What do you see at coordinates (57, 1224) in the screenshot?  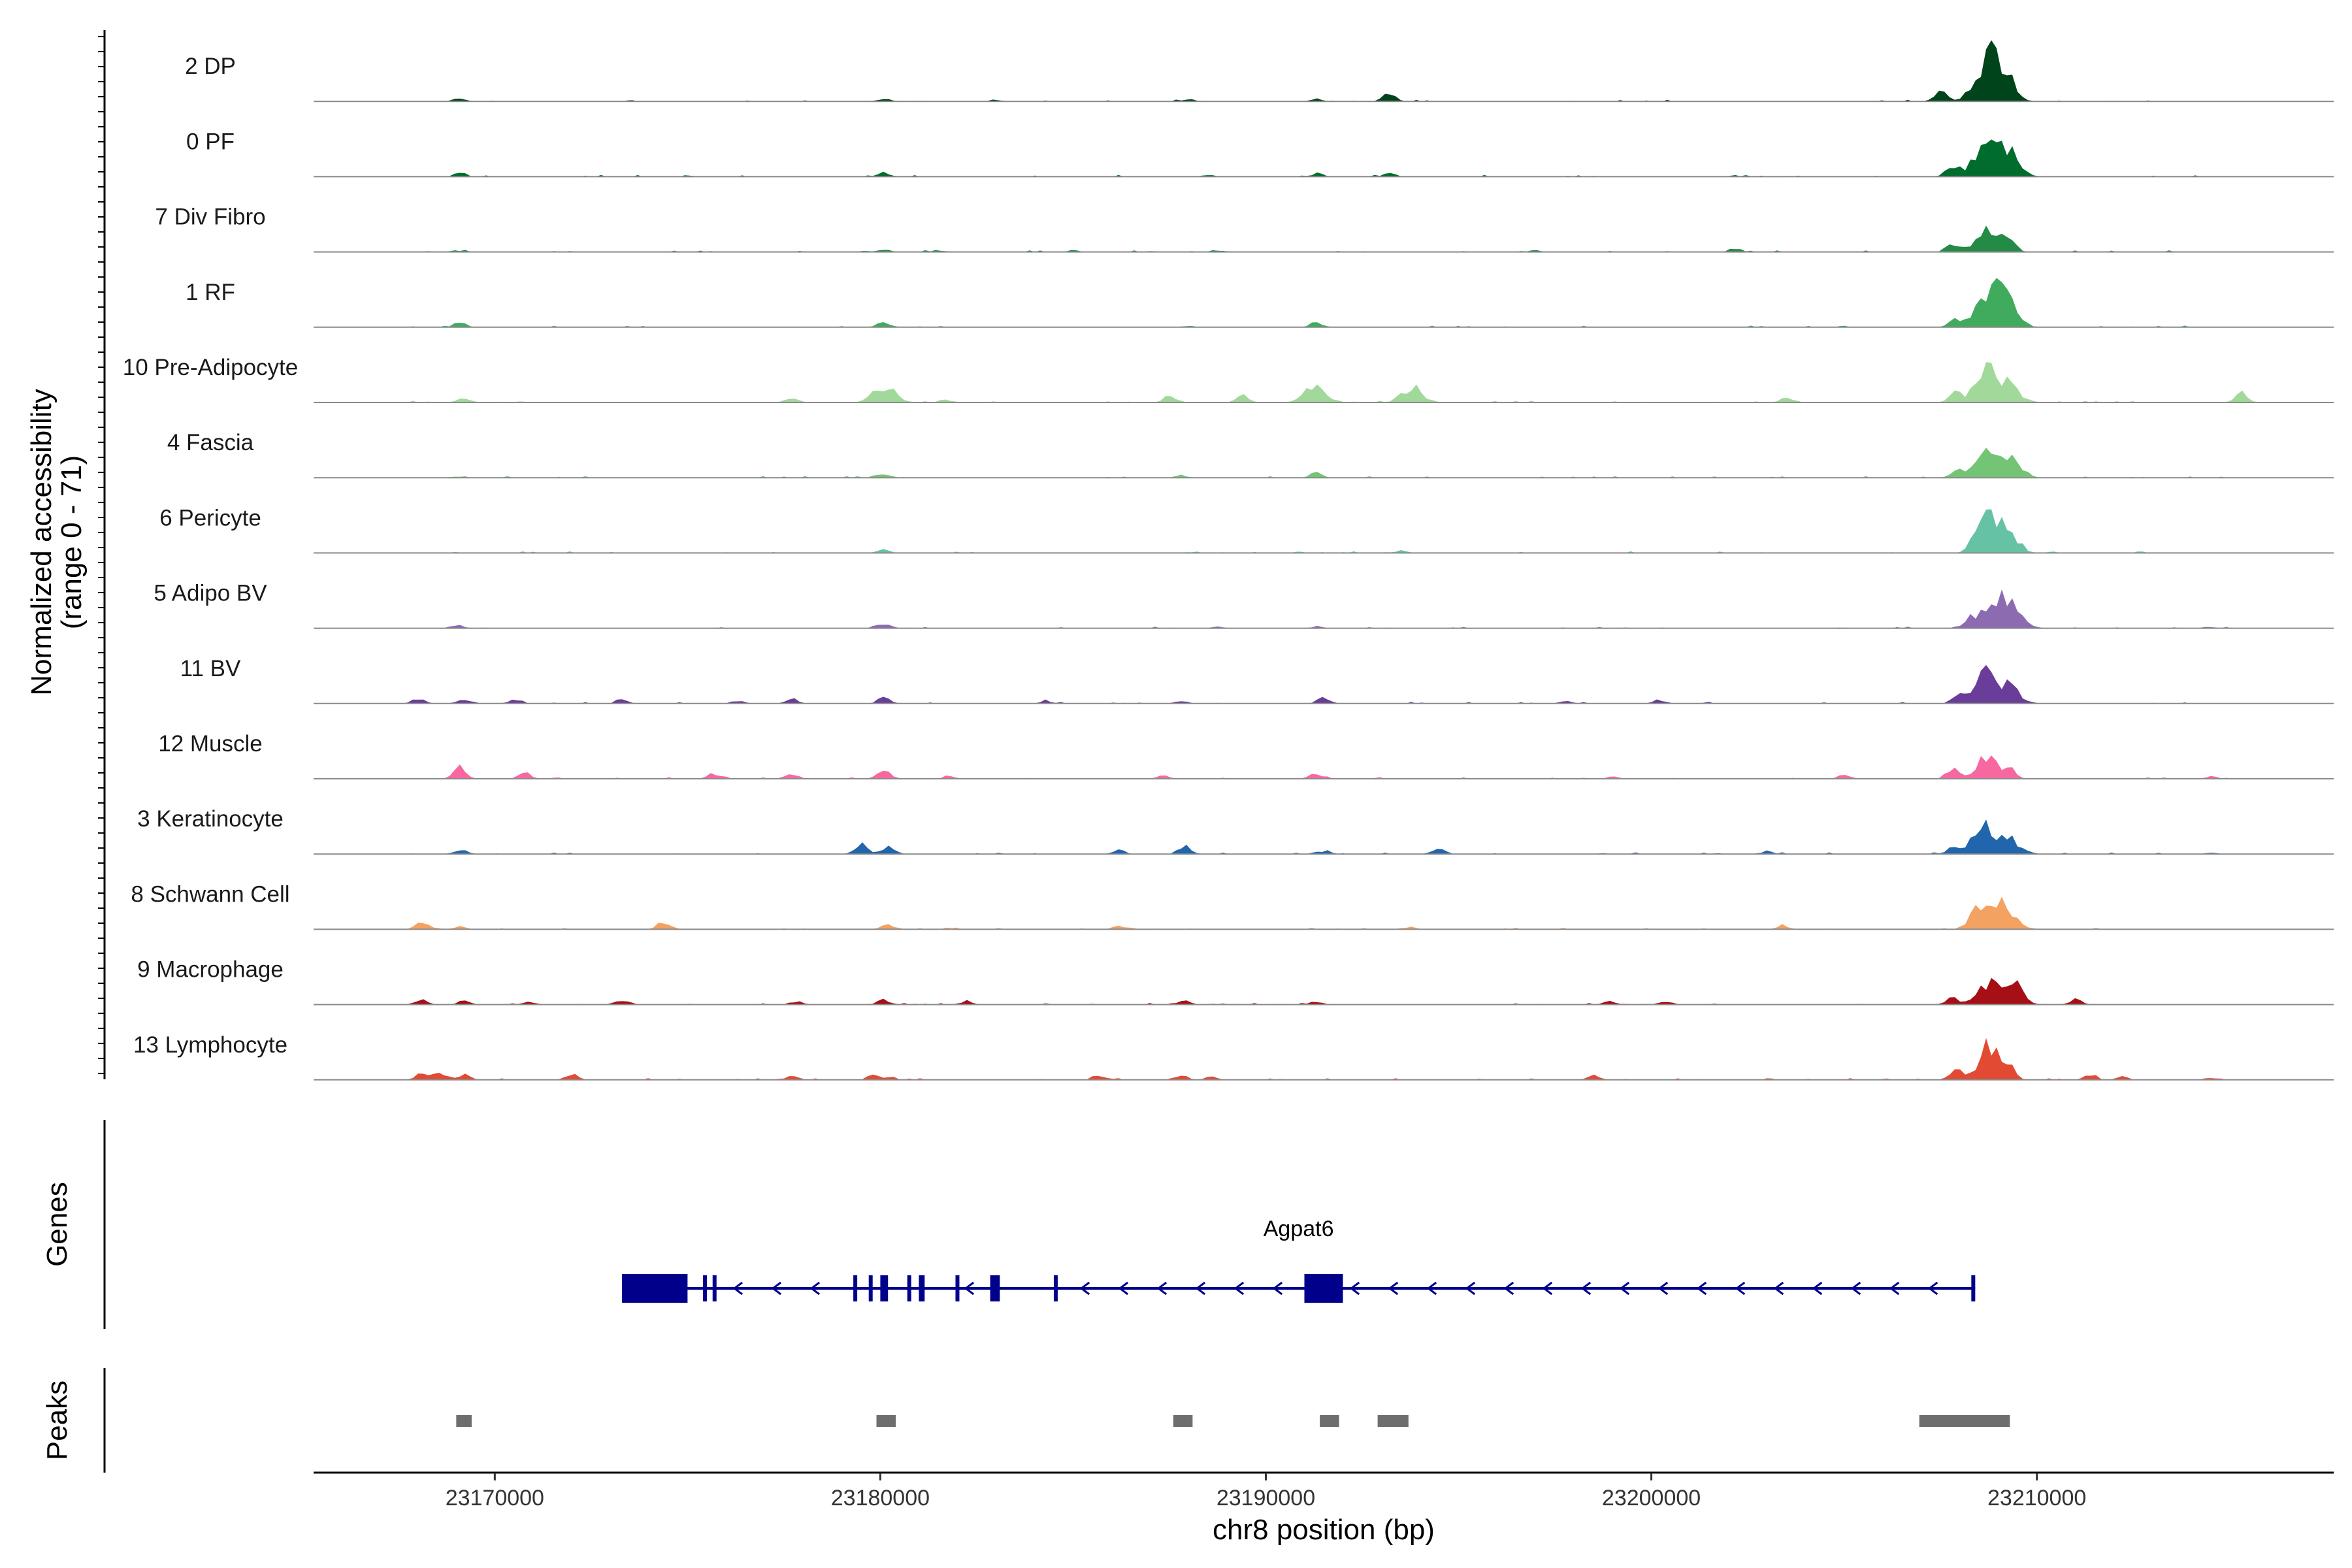 I see `genes-panel-title: Genes` at bounding box center [57, 1224].